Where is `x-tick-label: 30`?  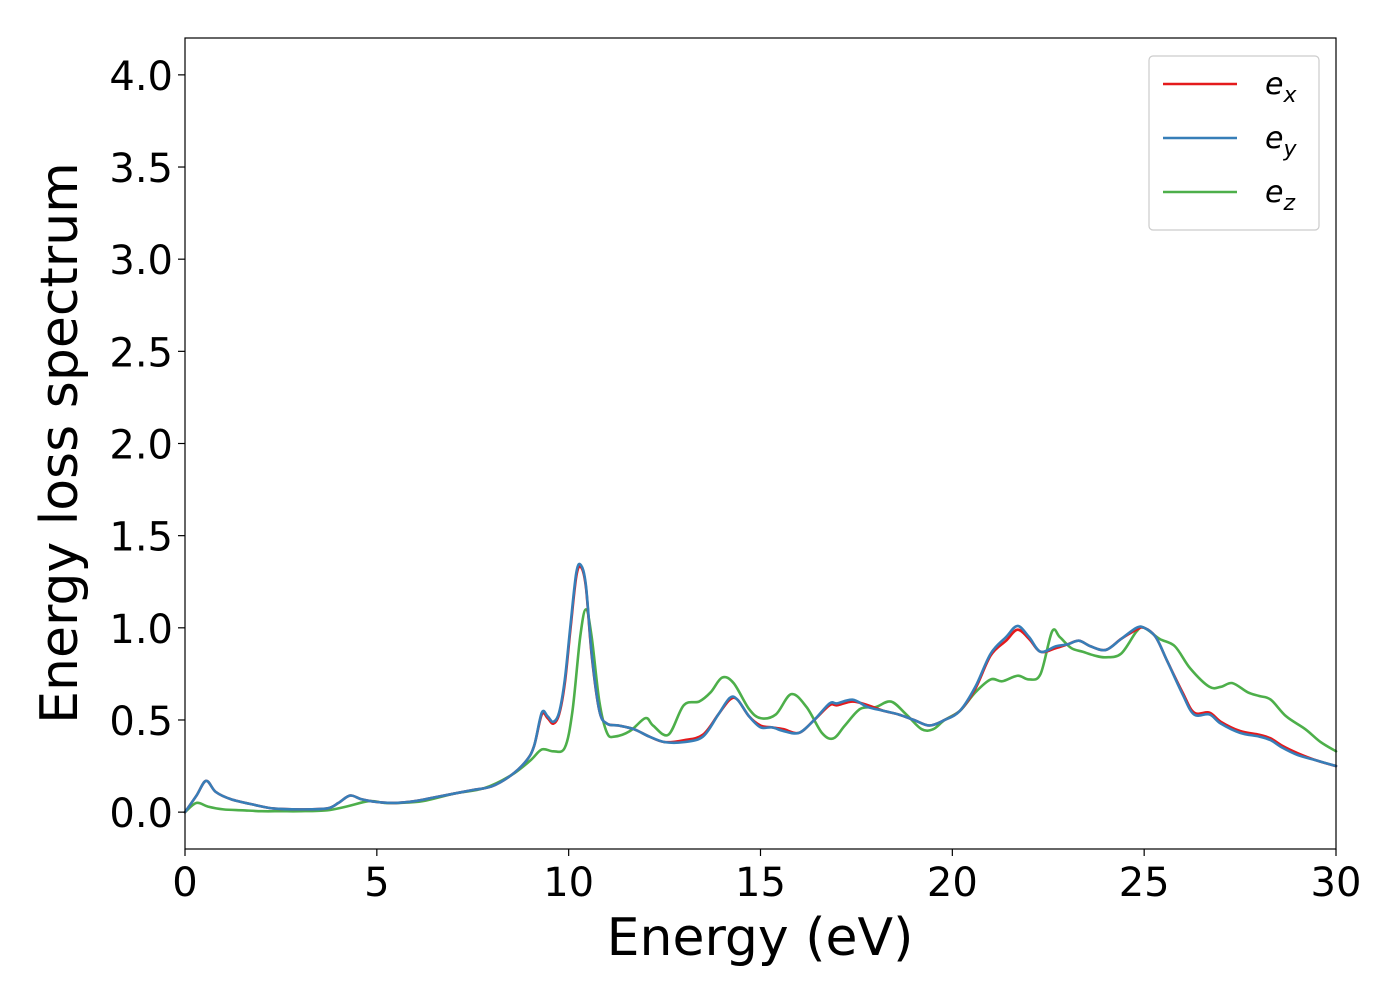 x-tick-label: 30 is located at coordinates (1336, 883).